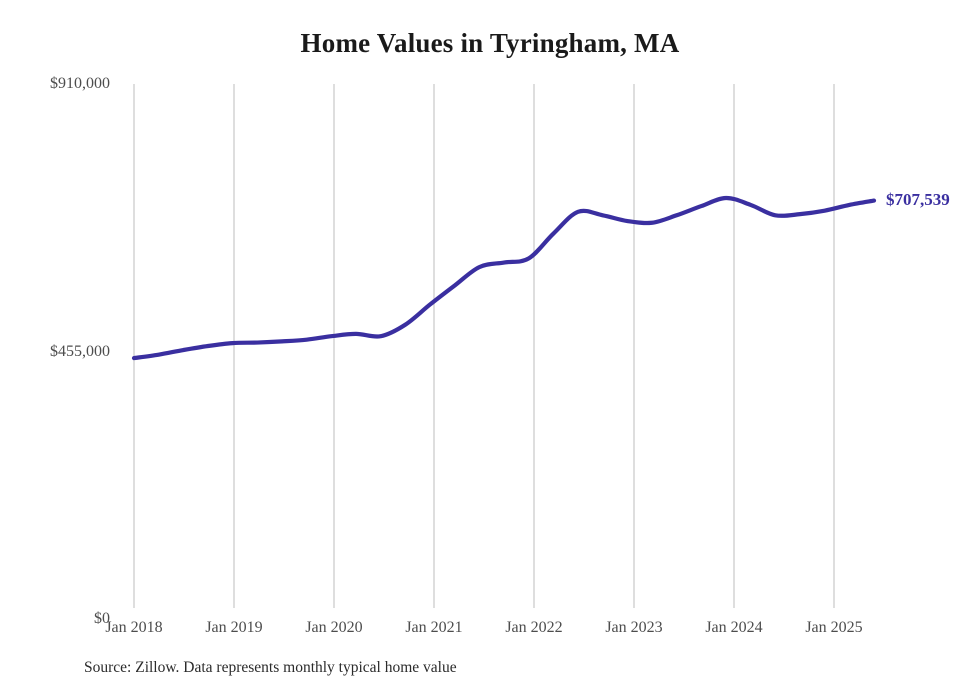 This screenshot has width=980, height=699. I want to click on end-value-annotation: $707,539, so click(918, 199).